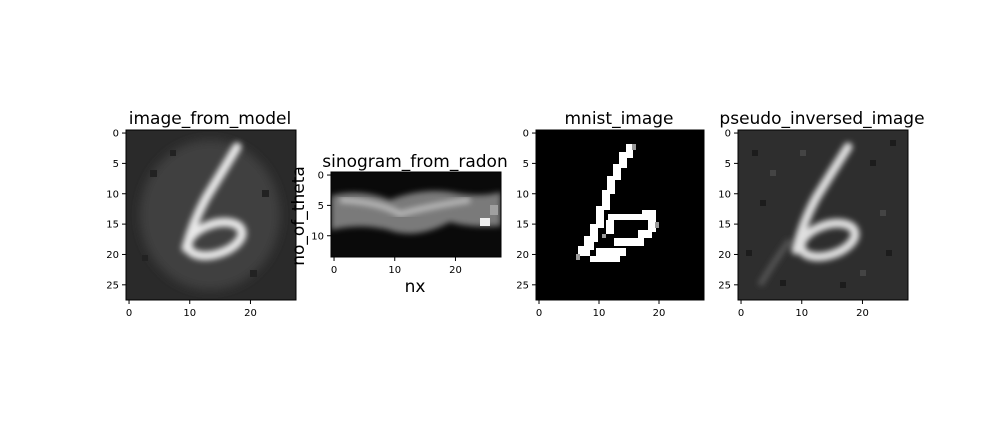  I want to click on panel-mnist-image: mnist_image, so click(610, 214).